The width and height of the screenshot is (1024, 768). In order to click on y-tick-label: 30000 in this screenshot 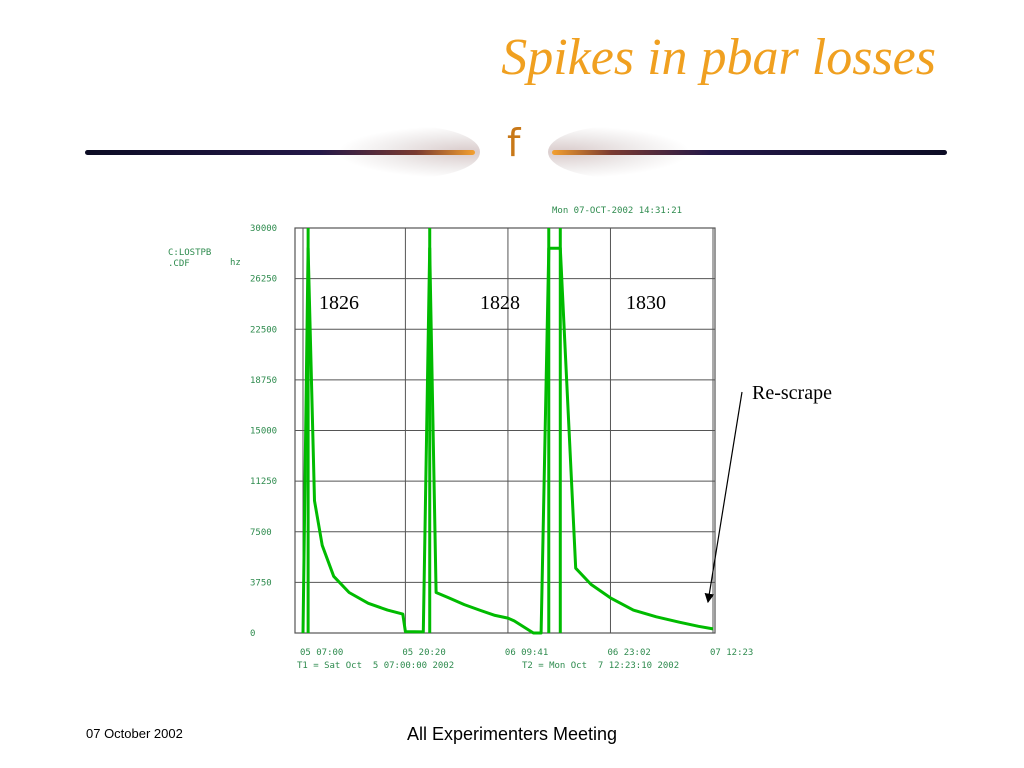, I will do `click(263, 229)`.